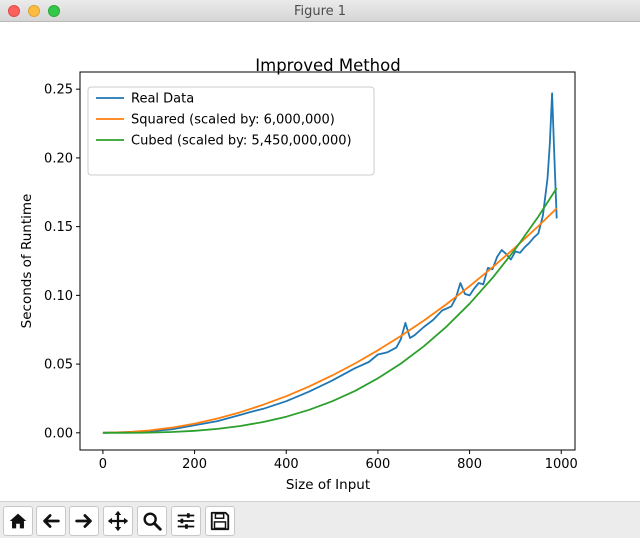 Image resolution: width=640 pixels, height=538 pixels. Describe the element at coordinates (58, 296) in the screenshot. I see `y-tick-label: 0.10` at that location.